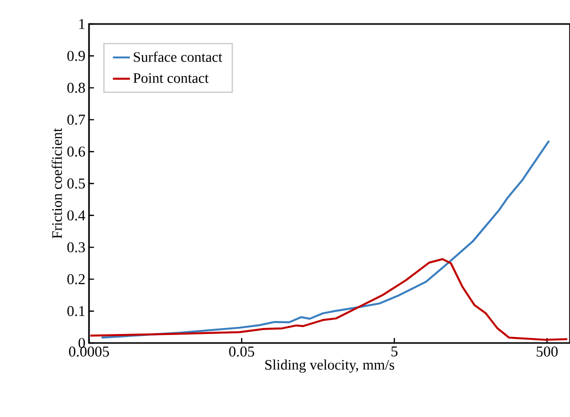  Describe the element at coordinates (178, 57) in the screenshot. I see `legend-label: Surface contact` at that location.